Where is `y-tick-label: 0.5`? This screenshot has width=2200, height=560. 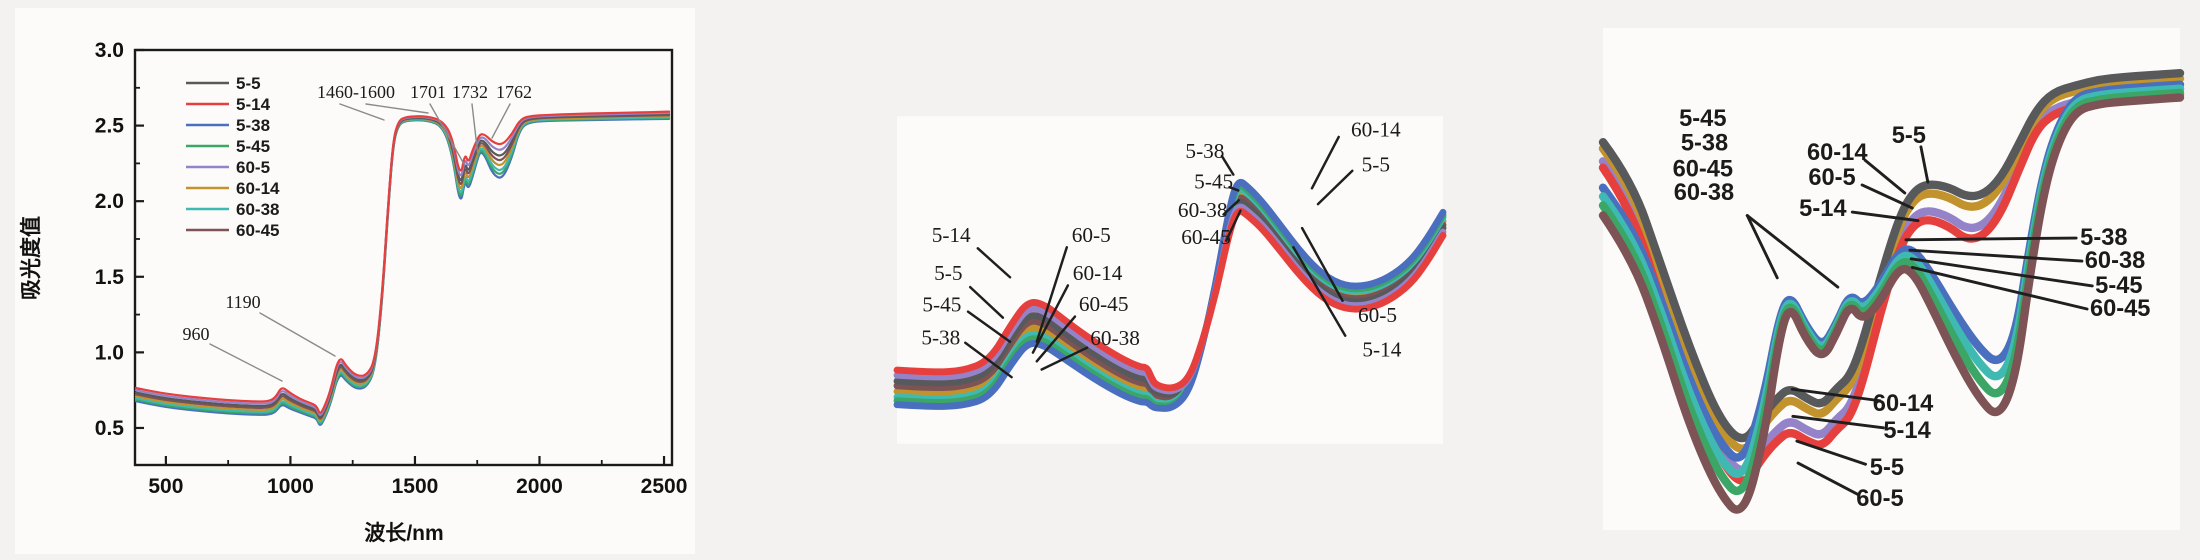
y-tick-label: 0.5 is located at coordinates (110, 428).